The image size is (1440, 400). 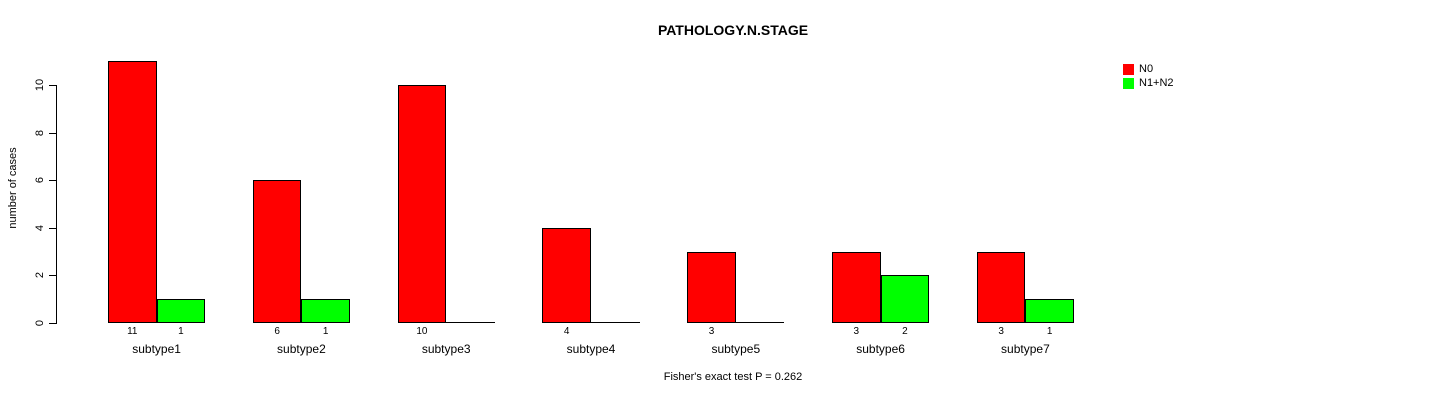 I want to click on x-category-label-subtype5: subtype5, so click(x=736, y=349).